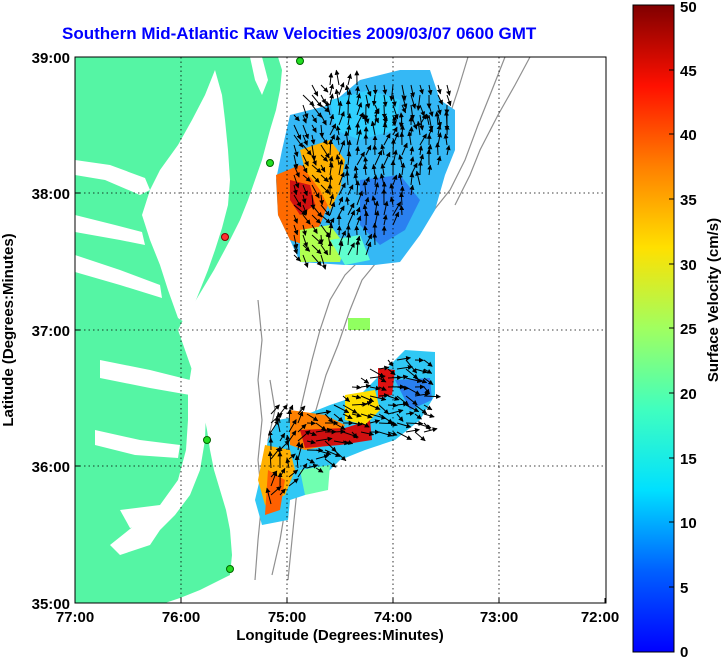 This screenshot has height=659, width=724. I want to click on colorbar-tick-label: 15, so click(688, 459).